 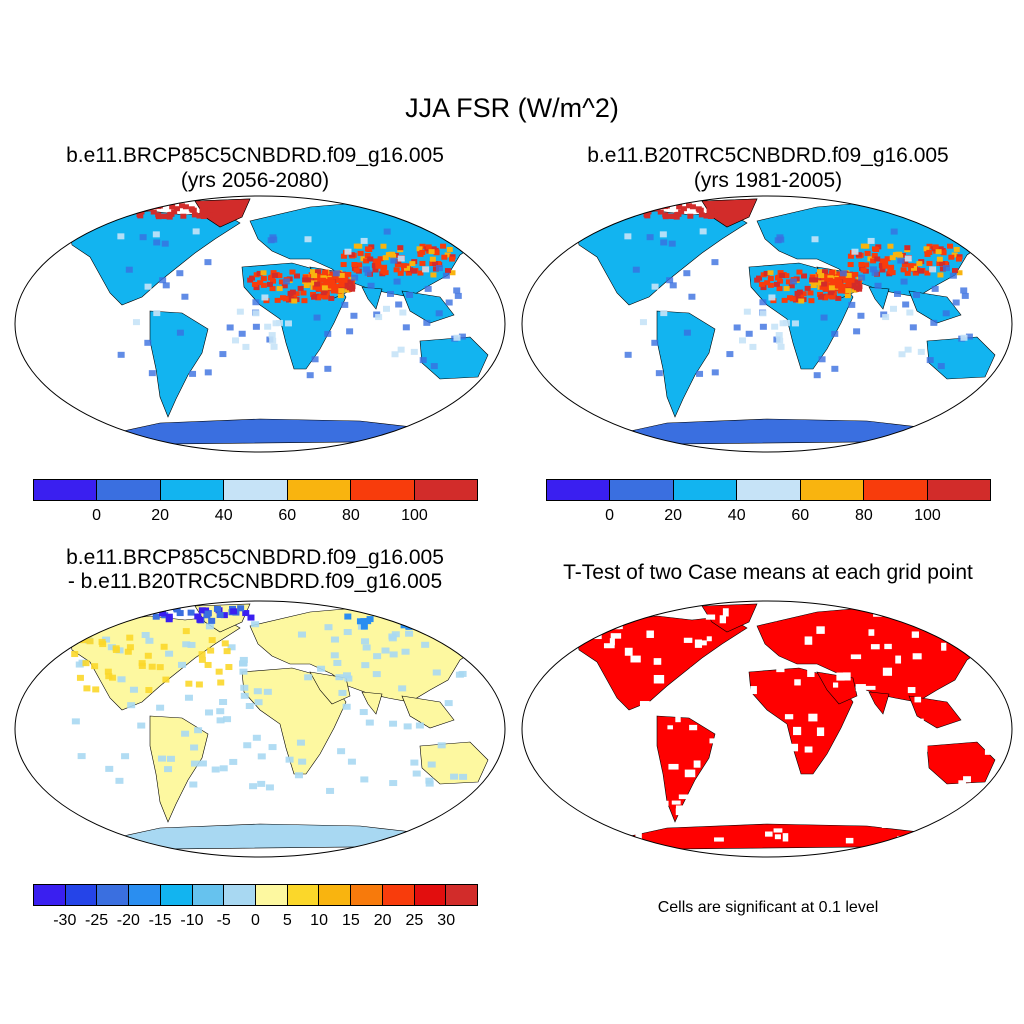 I want to click on panel-1-title-line2: (yrs 2056-2080), so click(x=255, y=180).